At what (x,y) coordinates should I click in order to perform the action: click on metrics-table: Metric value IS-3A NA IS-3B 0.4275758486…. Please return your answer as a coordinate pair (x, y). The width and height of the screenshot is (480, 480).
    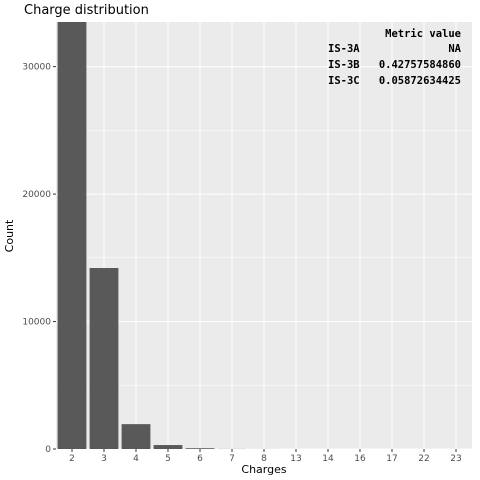
    Looking at the image, I should click on (395, 57).